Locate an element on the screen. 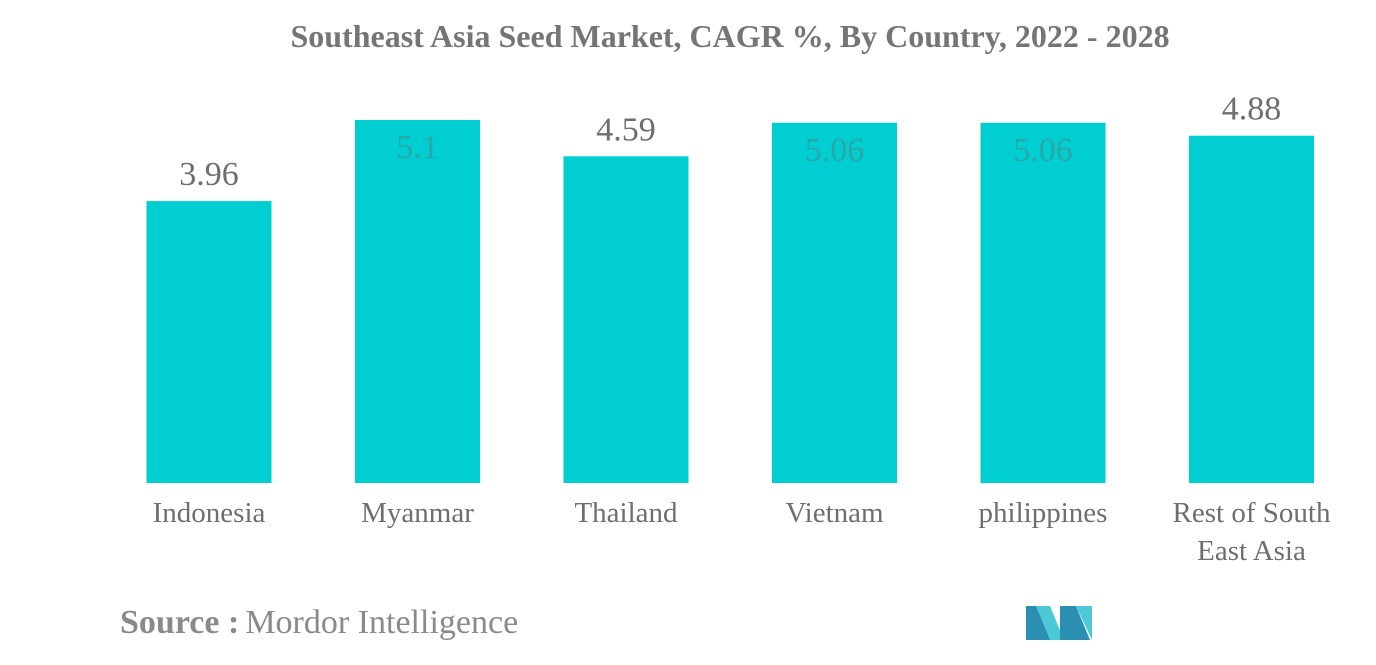  mordor-intelligence-logo-icon is located at coordinates (1059, 623).